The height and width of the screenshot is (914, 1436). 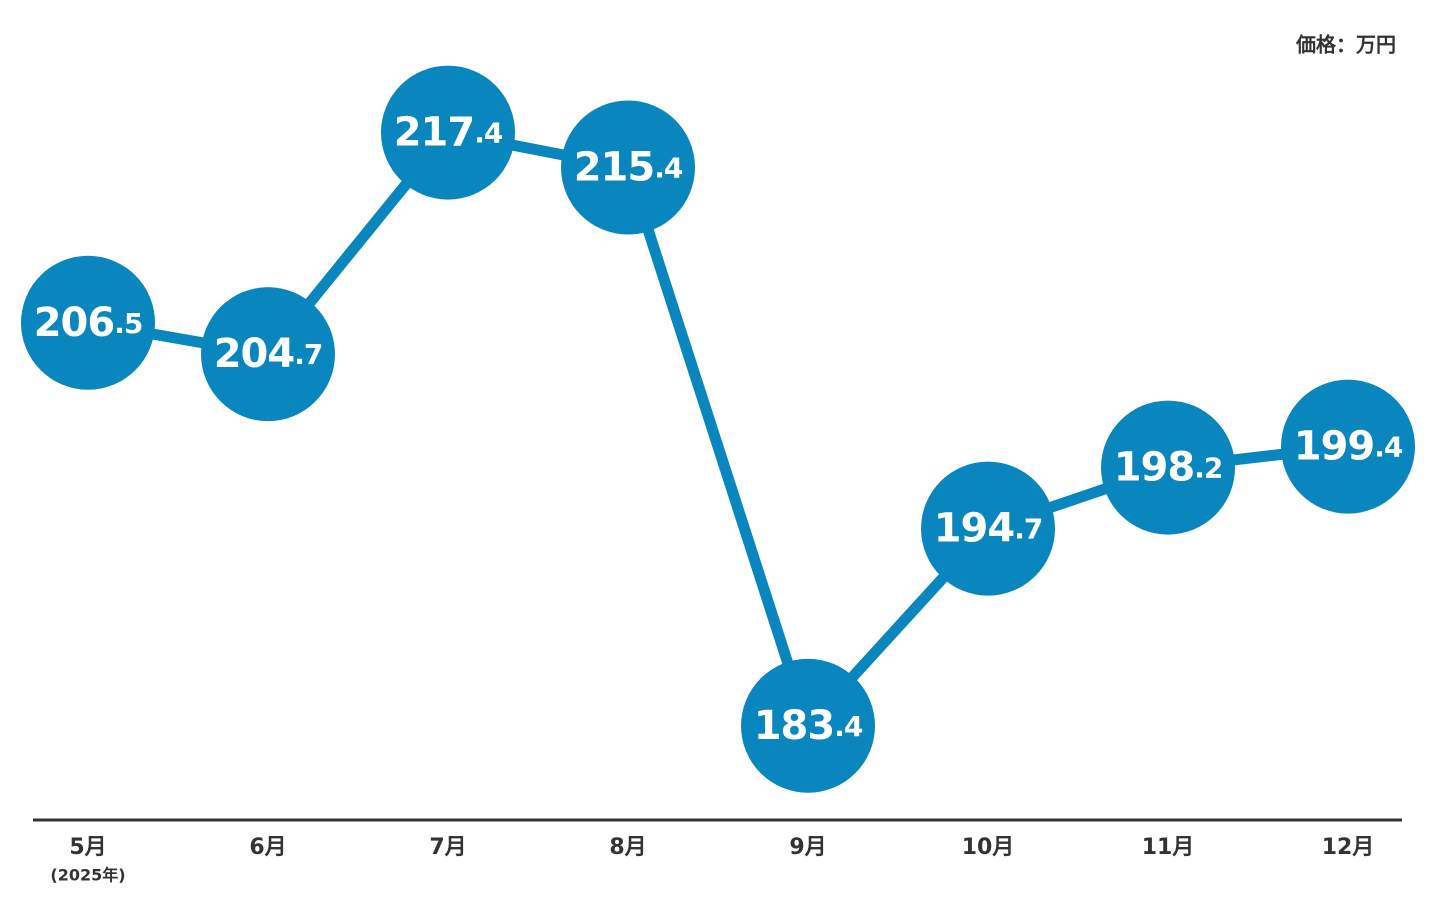 I want to click on data-label: 215.4, so click(x=628, y=167).